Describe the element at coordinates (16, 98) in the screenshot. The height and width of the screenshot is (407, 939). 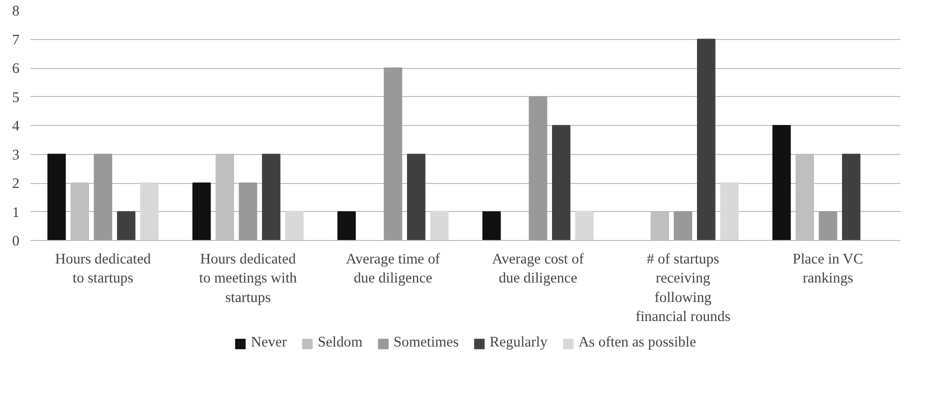
I see `y-tick-label: 5` at that location.